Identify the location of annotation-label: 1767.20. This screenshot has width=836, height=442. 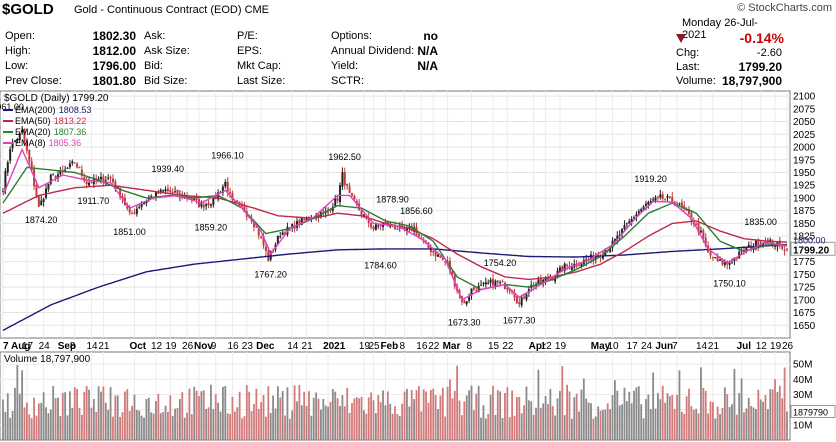
(270, 275).